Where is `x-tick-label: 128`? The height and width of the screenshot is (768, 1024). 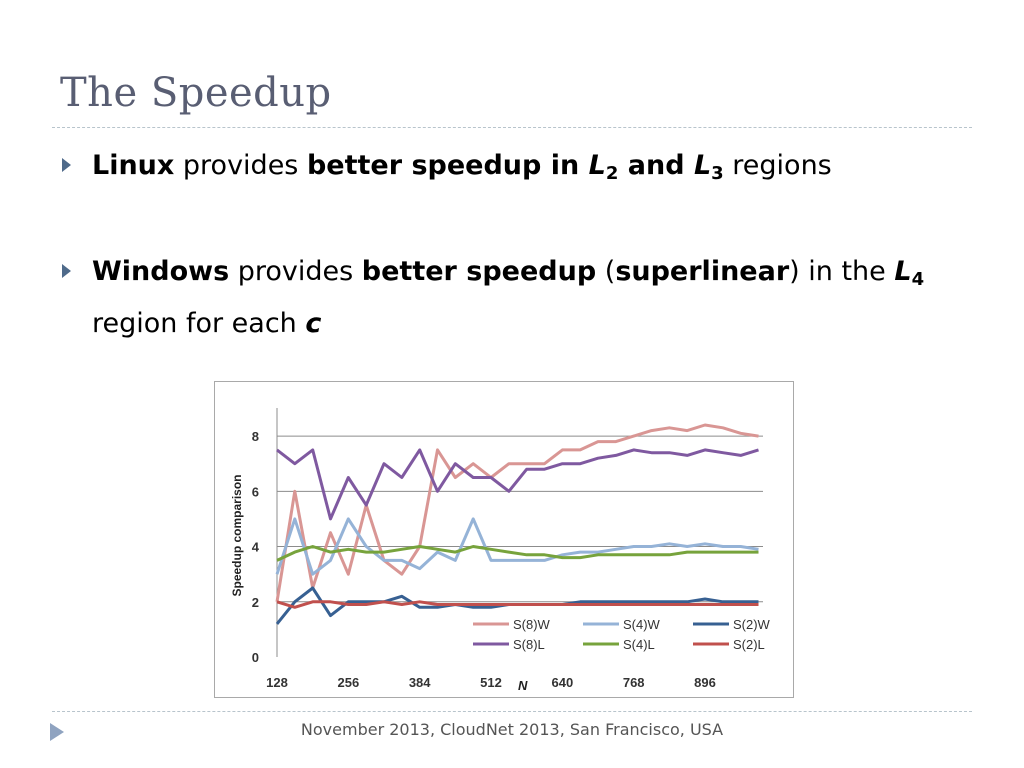
x-tick-label: 128 is located at coordinates (277, 682).